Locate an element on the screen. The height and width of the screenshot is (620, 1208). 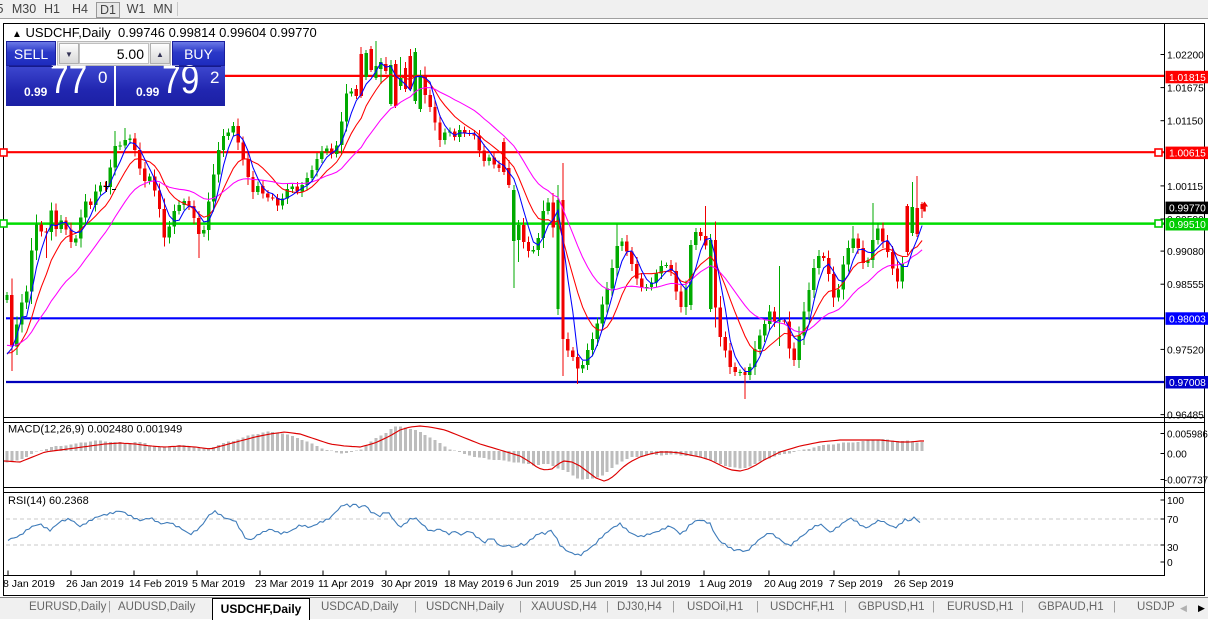
svg-text: 26 Jan 2019 is located at coordinates (95, 584).